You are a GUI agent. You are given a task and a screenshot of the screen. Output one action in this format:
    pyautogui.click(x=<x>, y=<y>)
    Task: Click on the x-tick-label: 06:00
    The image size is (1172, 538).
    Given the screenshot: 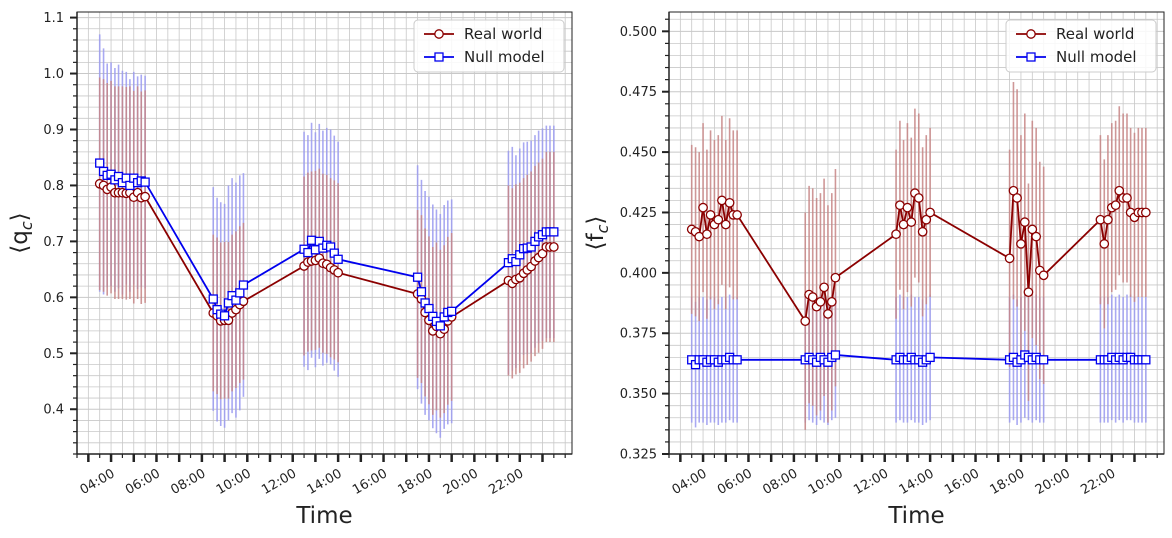 What is the action you would take?
    pyautogui.click(x=735, y=482)
    